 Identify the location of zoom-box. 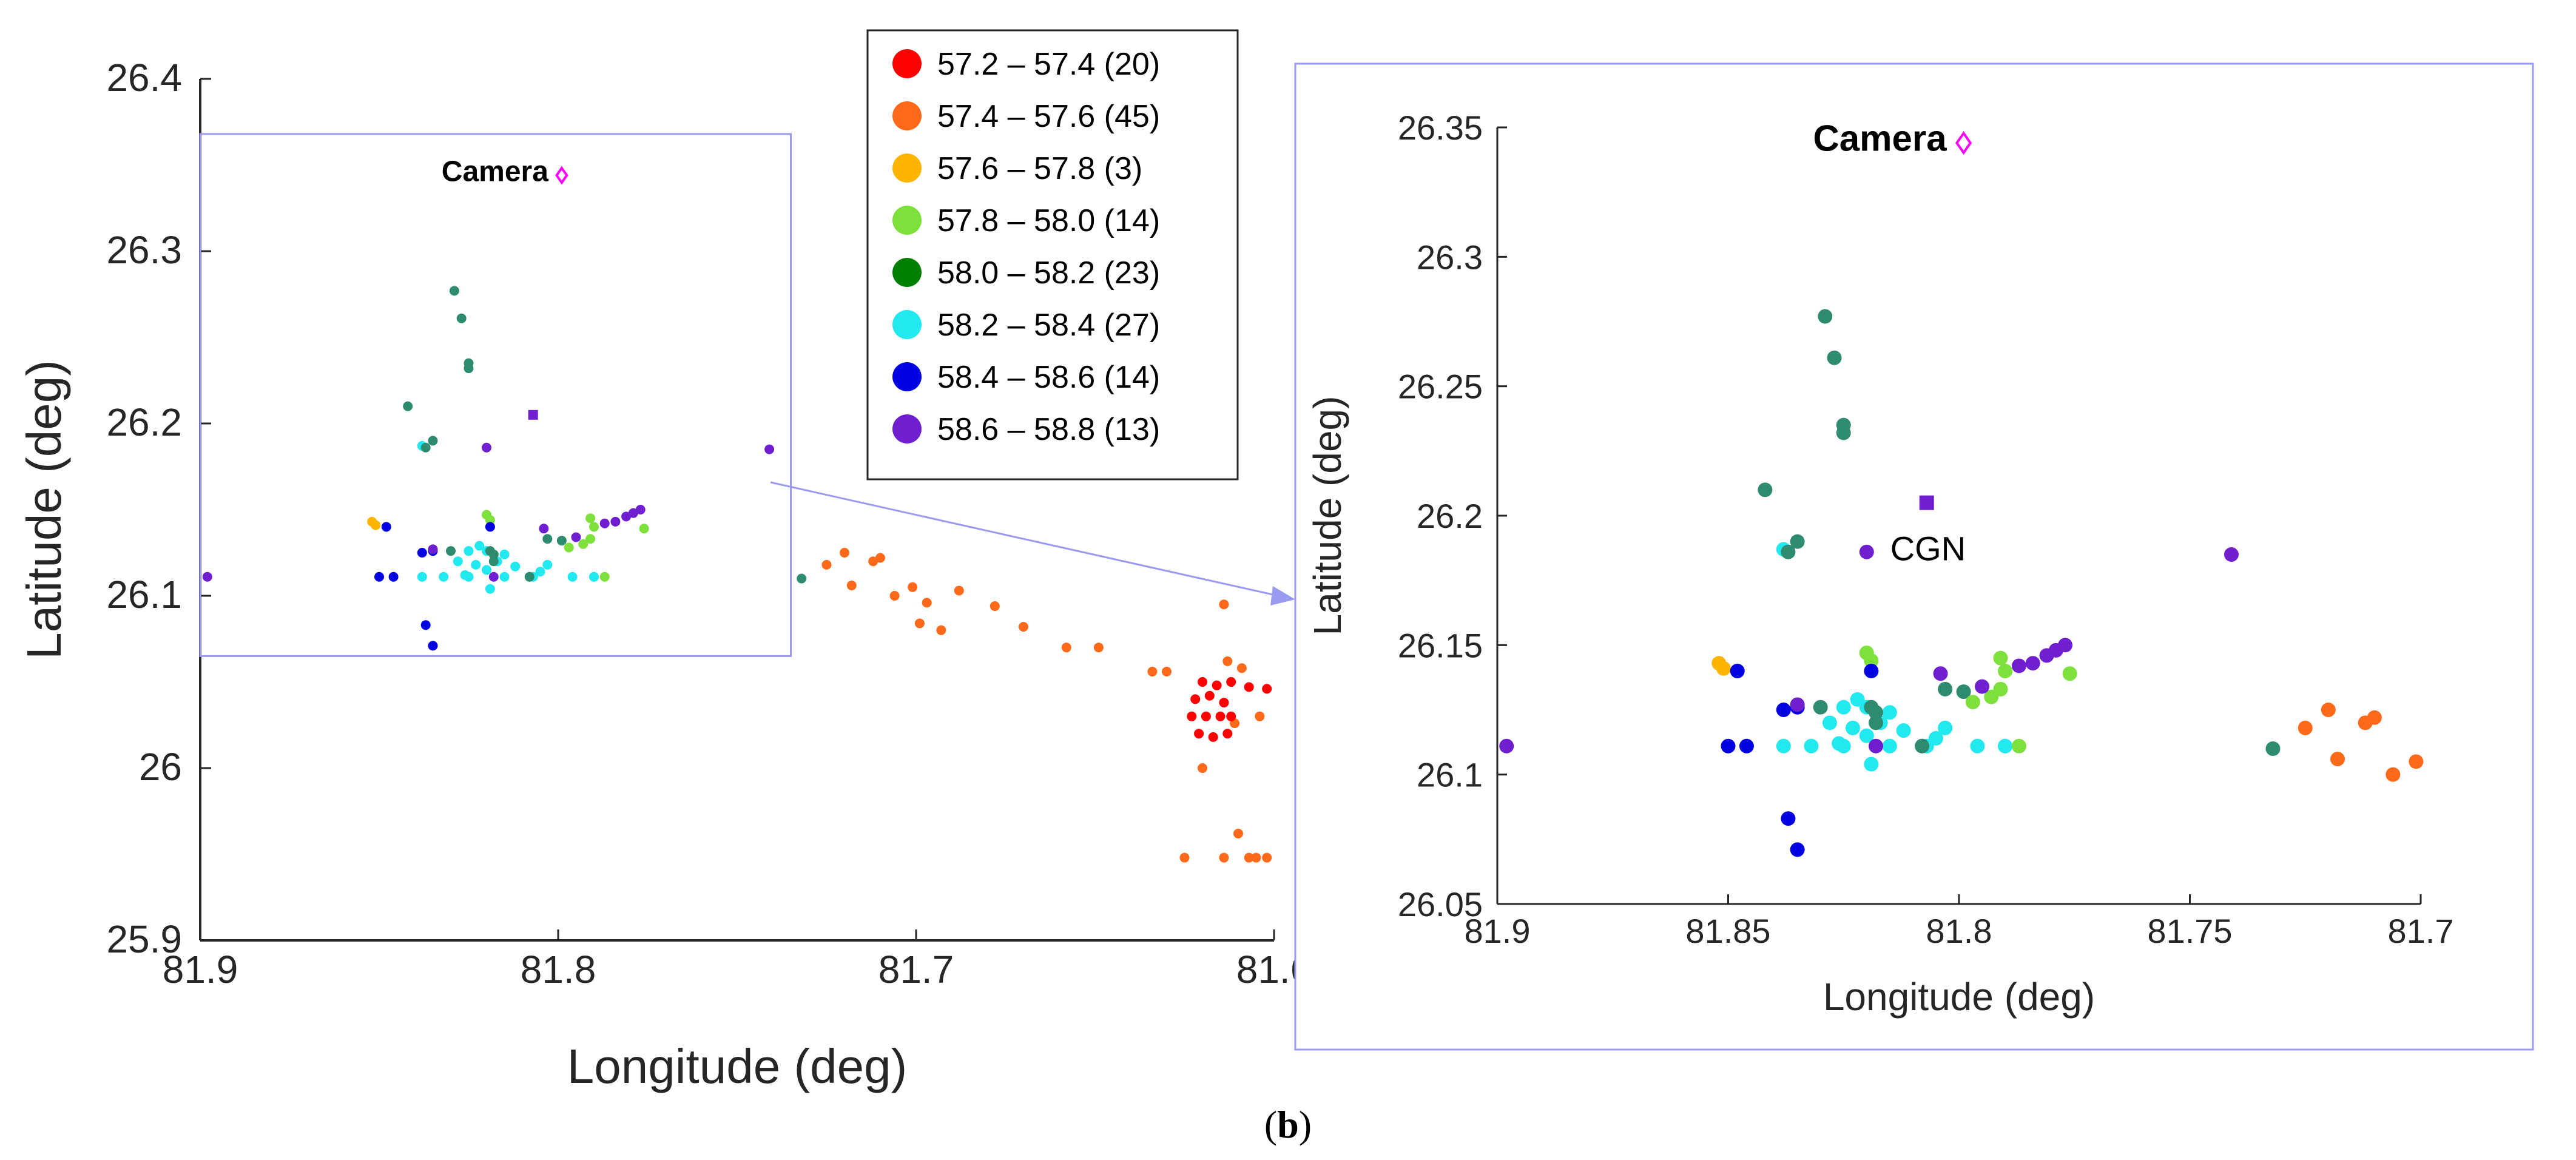
(495, 395).